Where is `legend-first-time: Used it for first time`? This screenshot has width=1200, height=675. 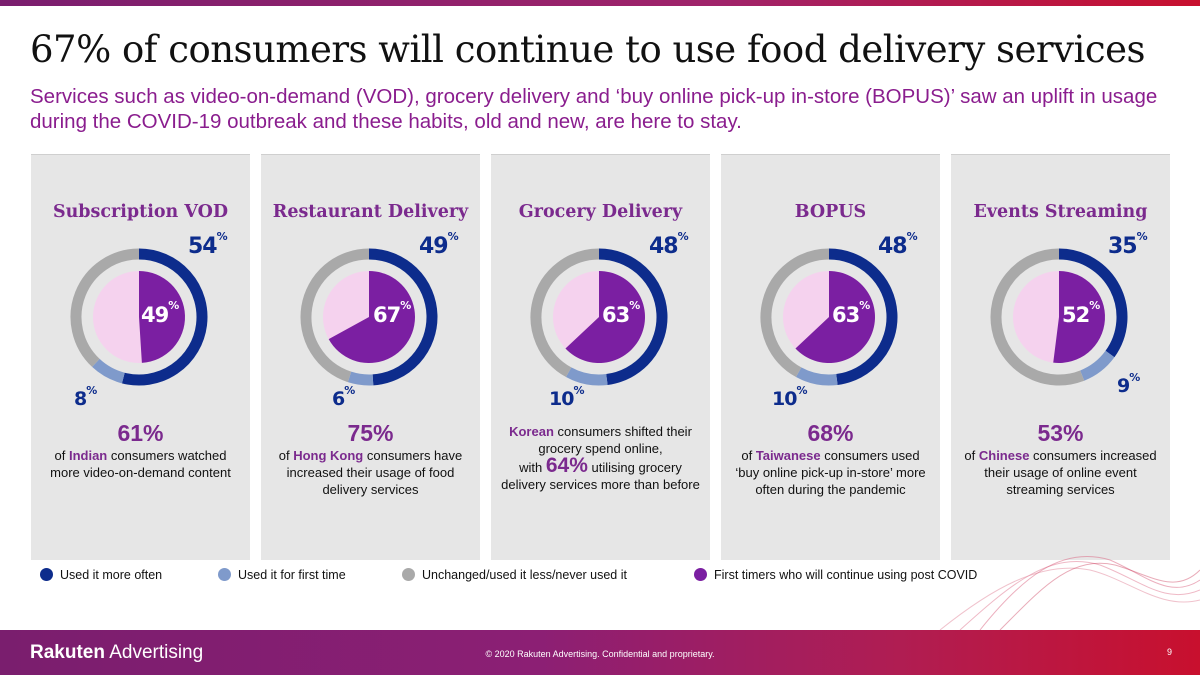
legend-first-time: Used it for first time is located at coordinates (282, 575).